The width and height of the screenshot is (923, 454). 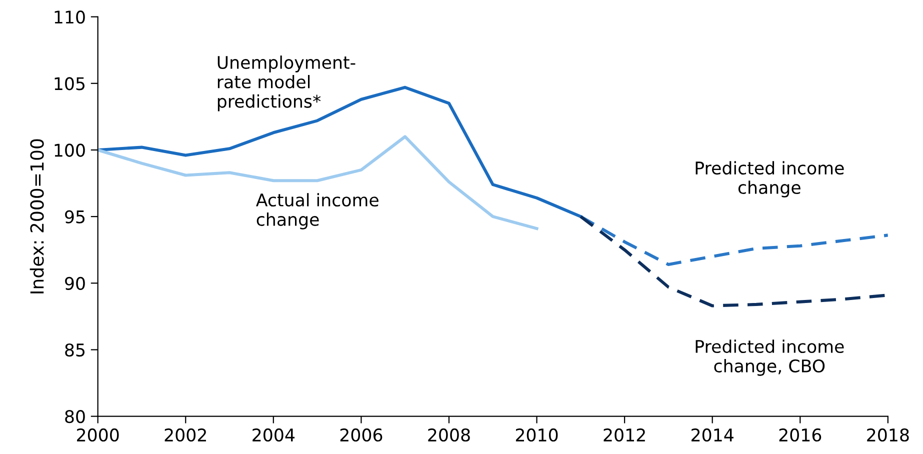 What do you see at coordinates (287, 84) in the screenshot?
I see `series-label: Unemployment- rate model predictions*` at bounding box center [287, 84].